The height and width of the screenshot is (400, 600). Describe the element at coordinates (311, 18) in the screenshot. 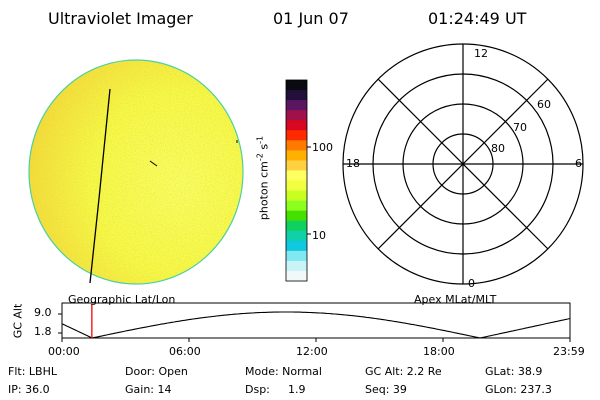

I see `date-label: 01 Jun 07` at that location.